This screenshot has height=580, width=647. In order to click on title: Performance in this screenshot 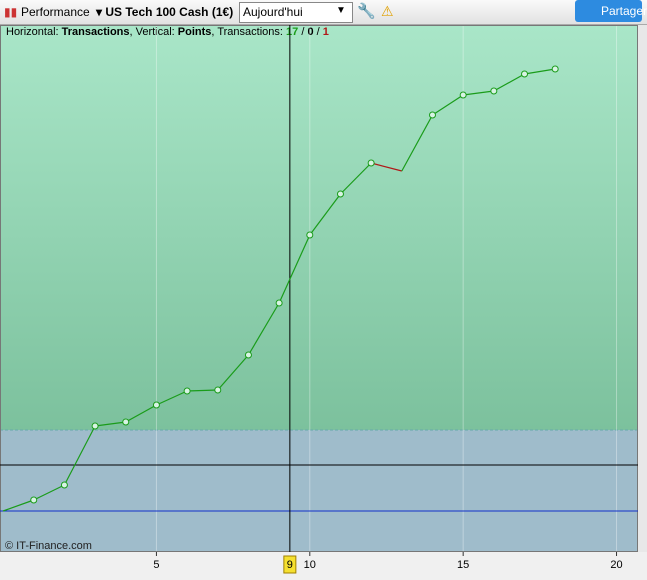, I will do `click(55, 12)`.